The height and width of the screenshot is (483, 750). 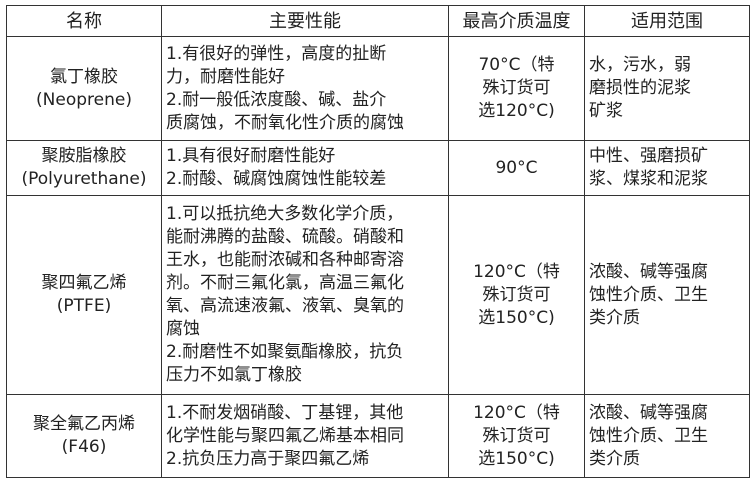 I want to click on cell-application: 水，污水，弱 磨损性的泥浆 矿浆, so click(x=667, y=88).